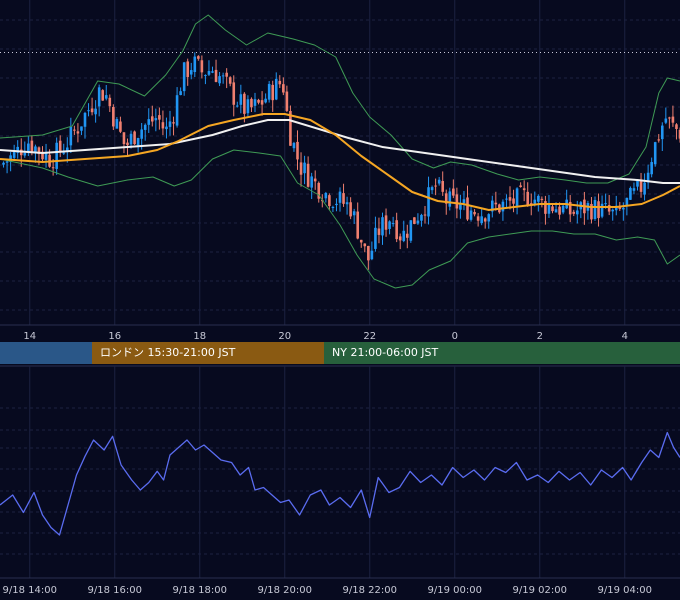 The image size is (680, 600). What do you see at coordinates (115, 590) in the screenshot?
I see `osc-tick-label-1: 9/18 16:00` at bounding box center [115, 590].